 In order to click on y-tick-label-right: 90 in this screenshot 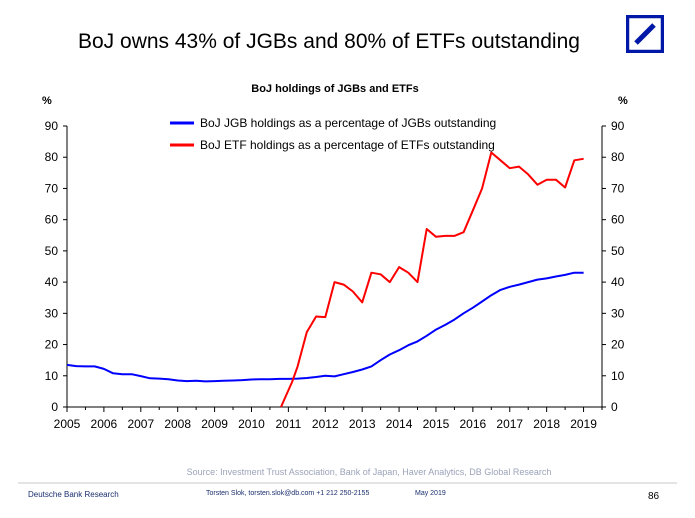, I will do `click(618, 126)`.